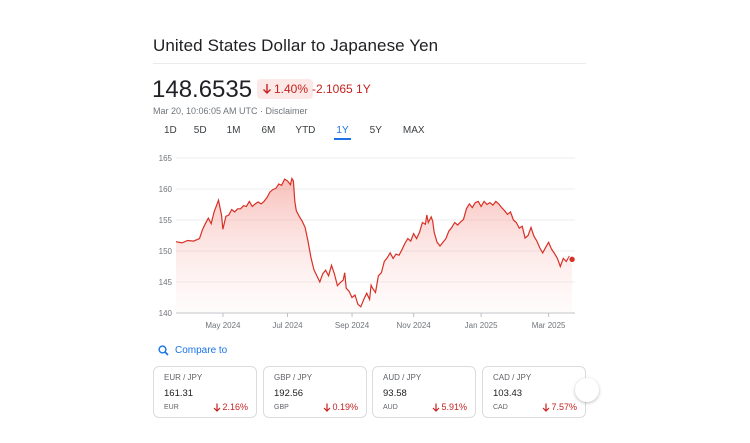  What do you see at coordinates (342, 132) in the screenshot?
I see `tab-1y: 1Y` at bounding box center [342, 132].